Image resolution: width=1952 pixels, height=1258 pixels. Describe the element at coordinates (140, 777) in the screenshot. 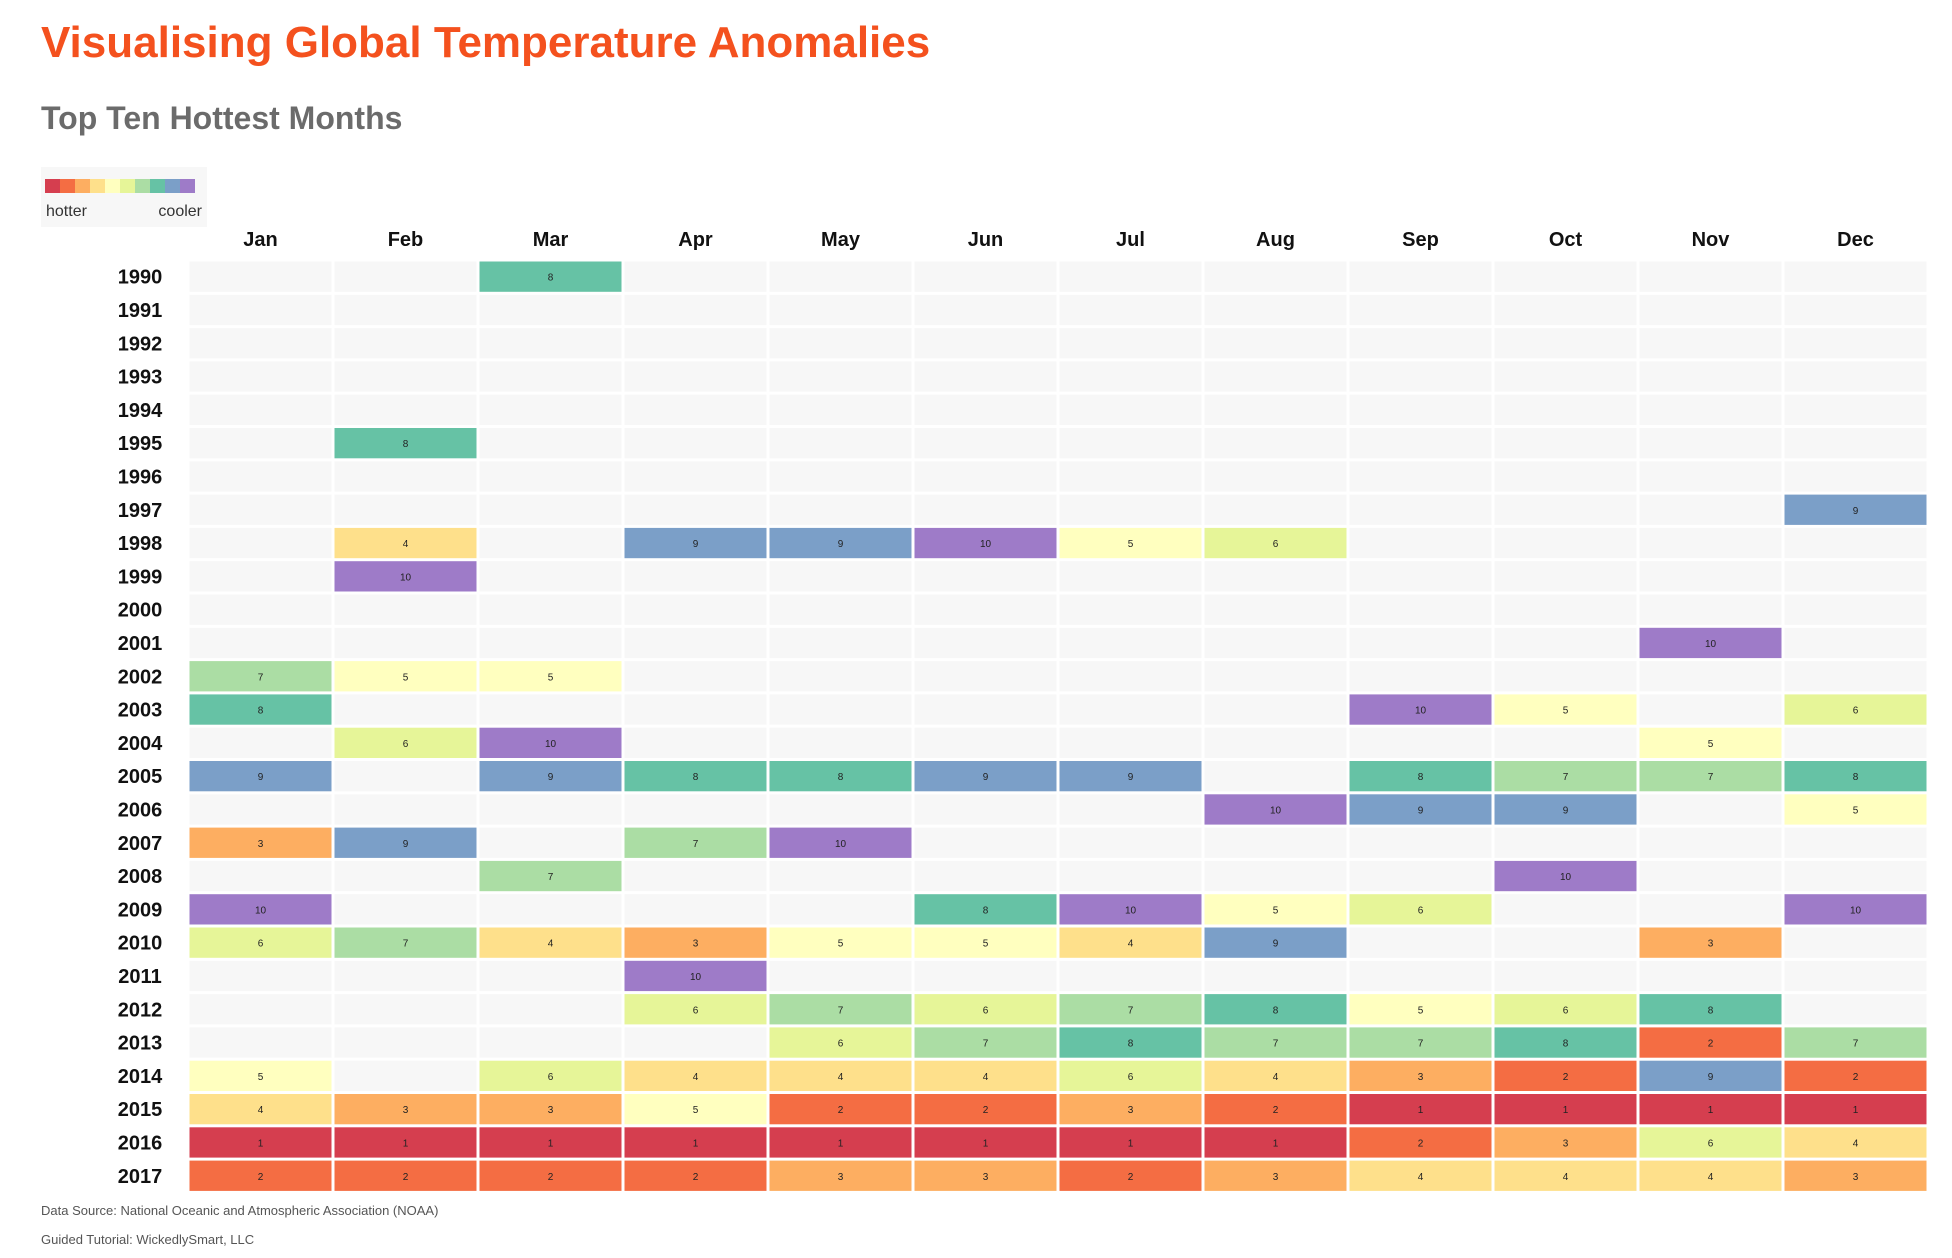

I see `year-label: 2005` at that location.